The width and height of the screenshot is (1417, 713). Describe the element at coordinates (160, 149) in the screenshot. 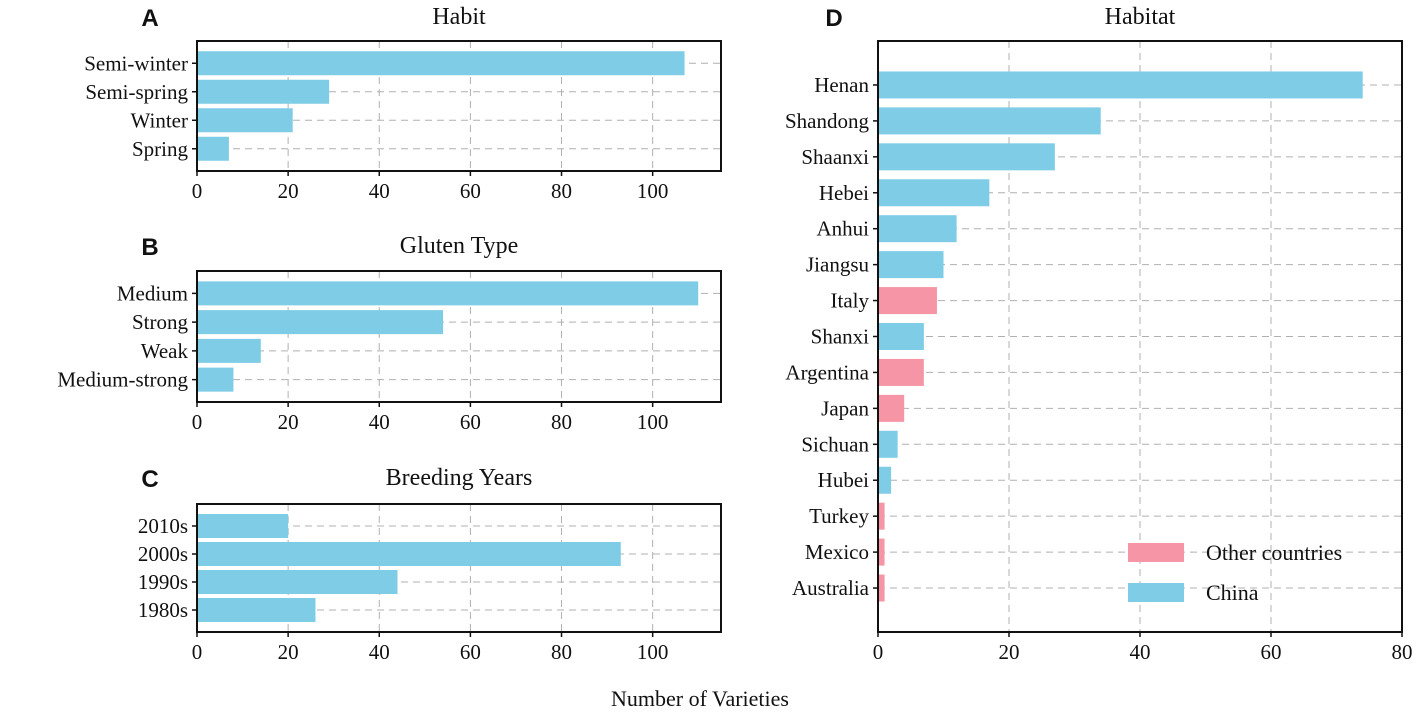

I see `category-label: Spring` at that location.